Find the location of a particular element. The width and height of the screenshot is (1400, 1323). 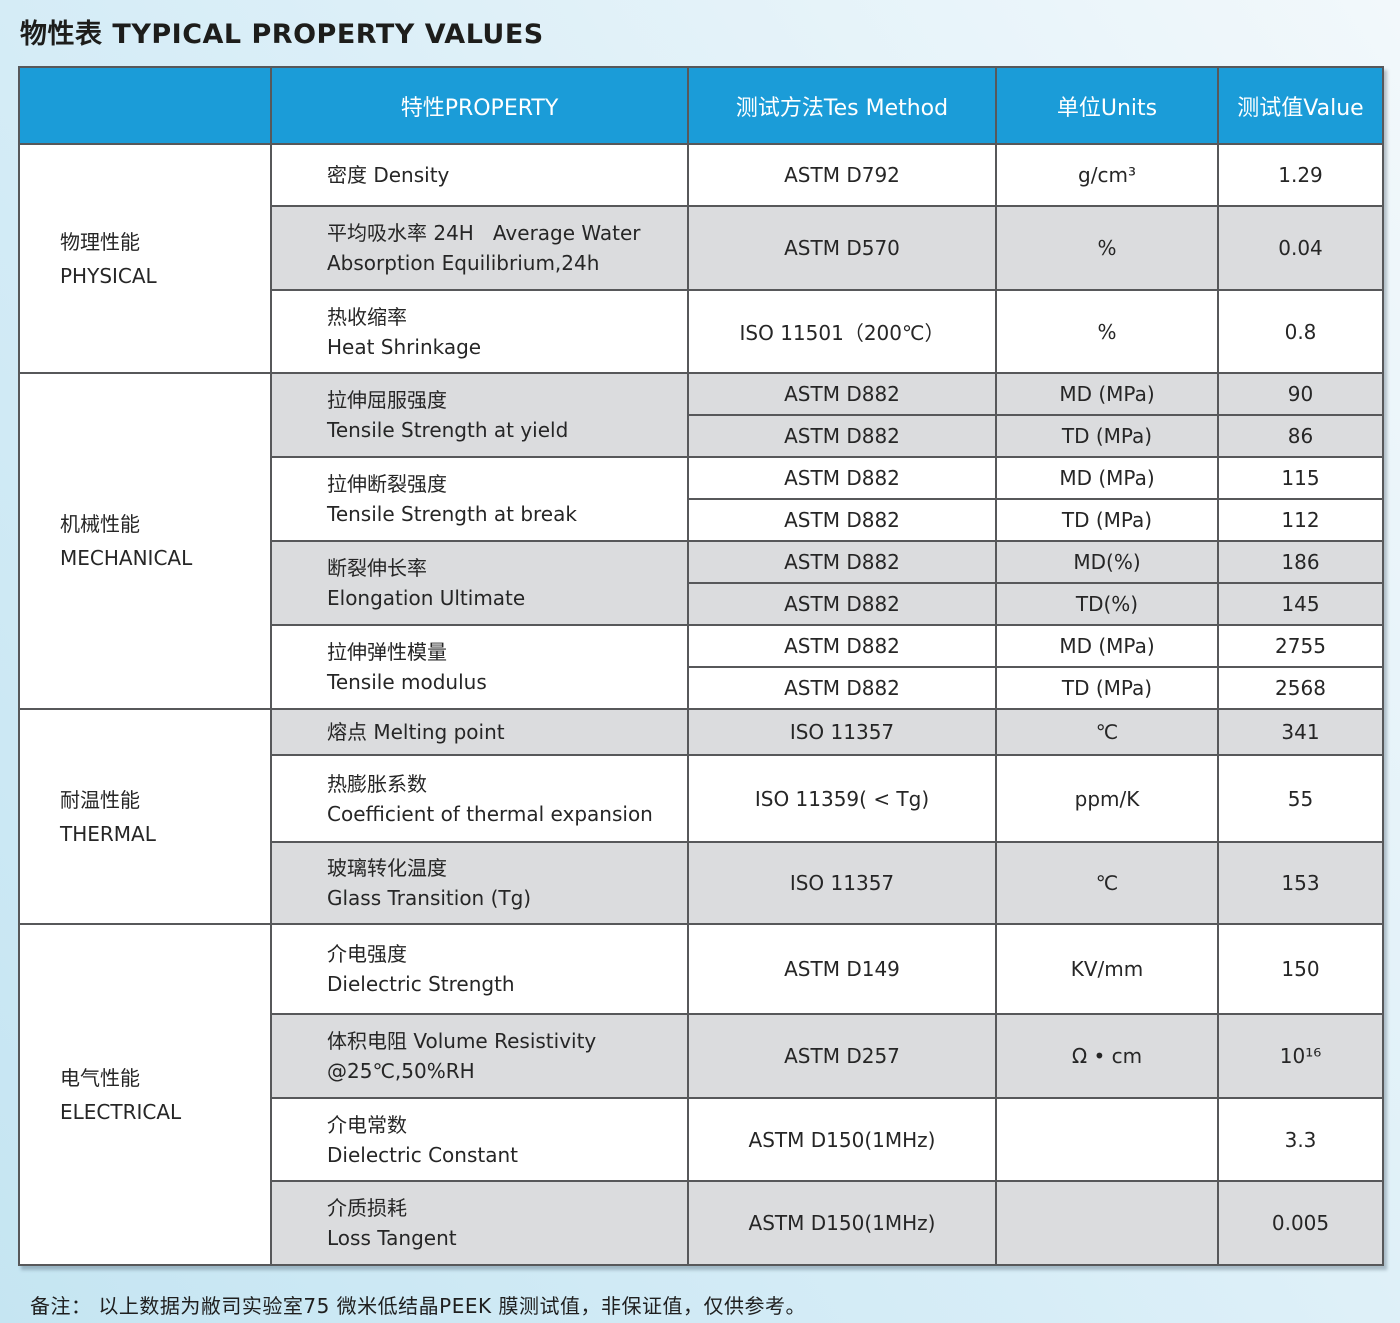

value-cell: 145 is located at coordinates (1300, 604).